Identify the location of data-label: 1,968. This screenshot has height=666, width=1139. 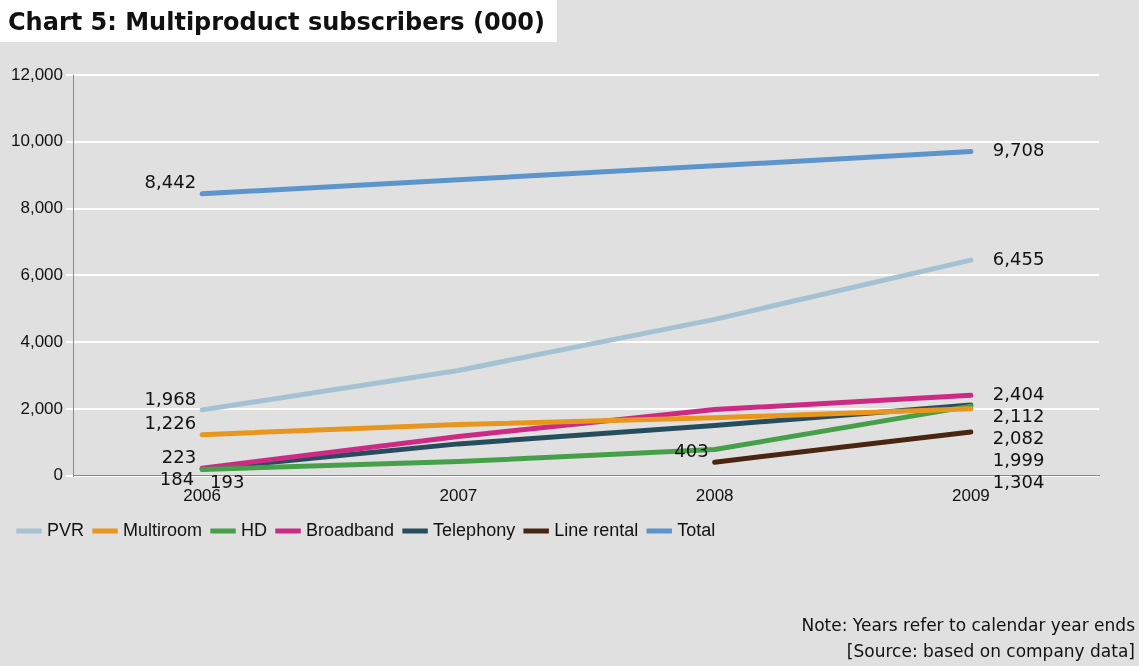
(170, 398).